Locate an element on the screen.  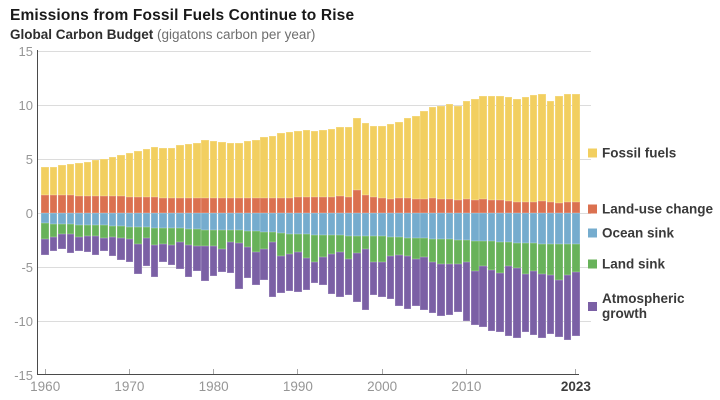
x-tick-label: 2000 is located at coordinates (382, 386).